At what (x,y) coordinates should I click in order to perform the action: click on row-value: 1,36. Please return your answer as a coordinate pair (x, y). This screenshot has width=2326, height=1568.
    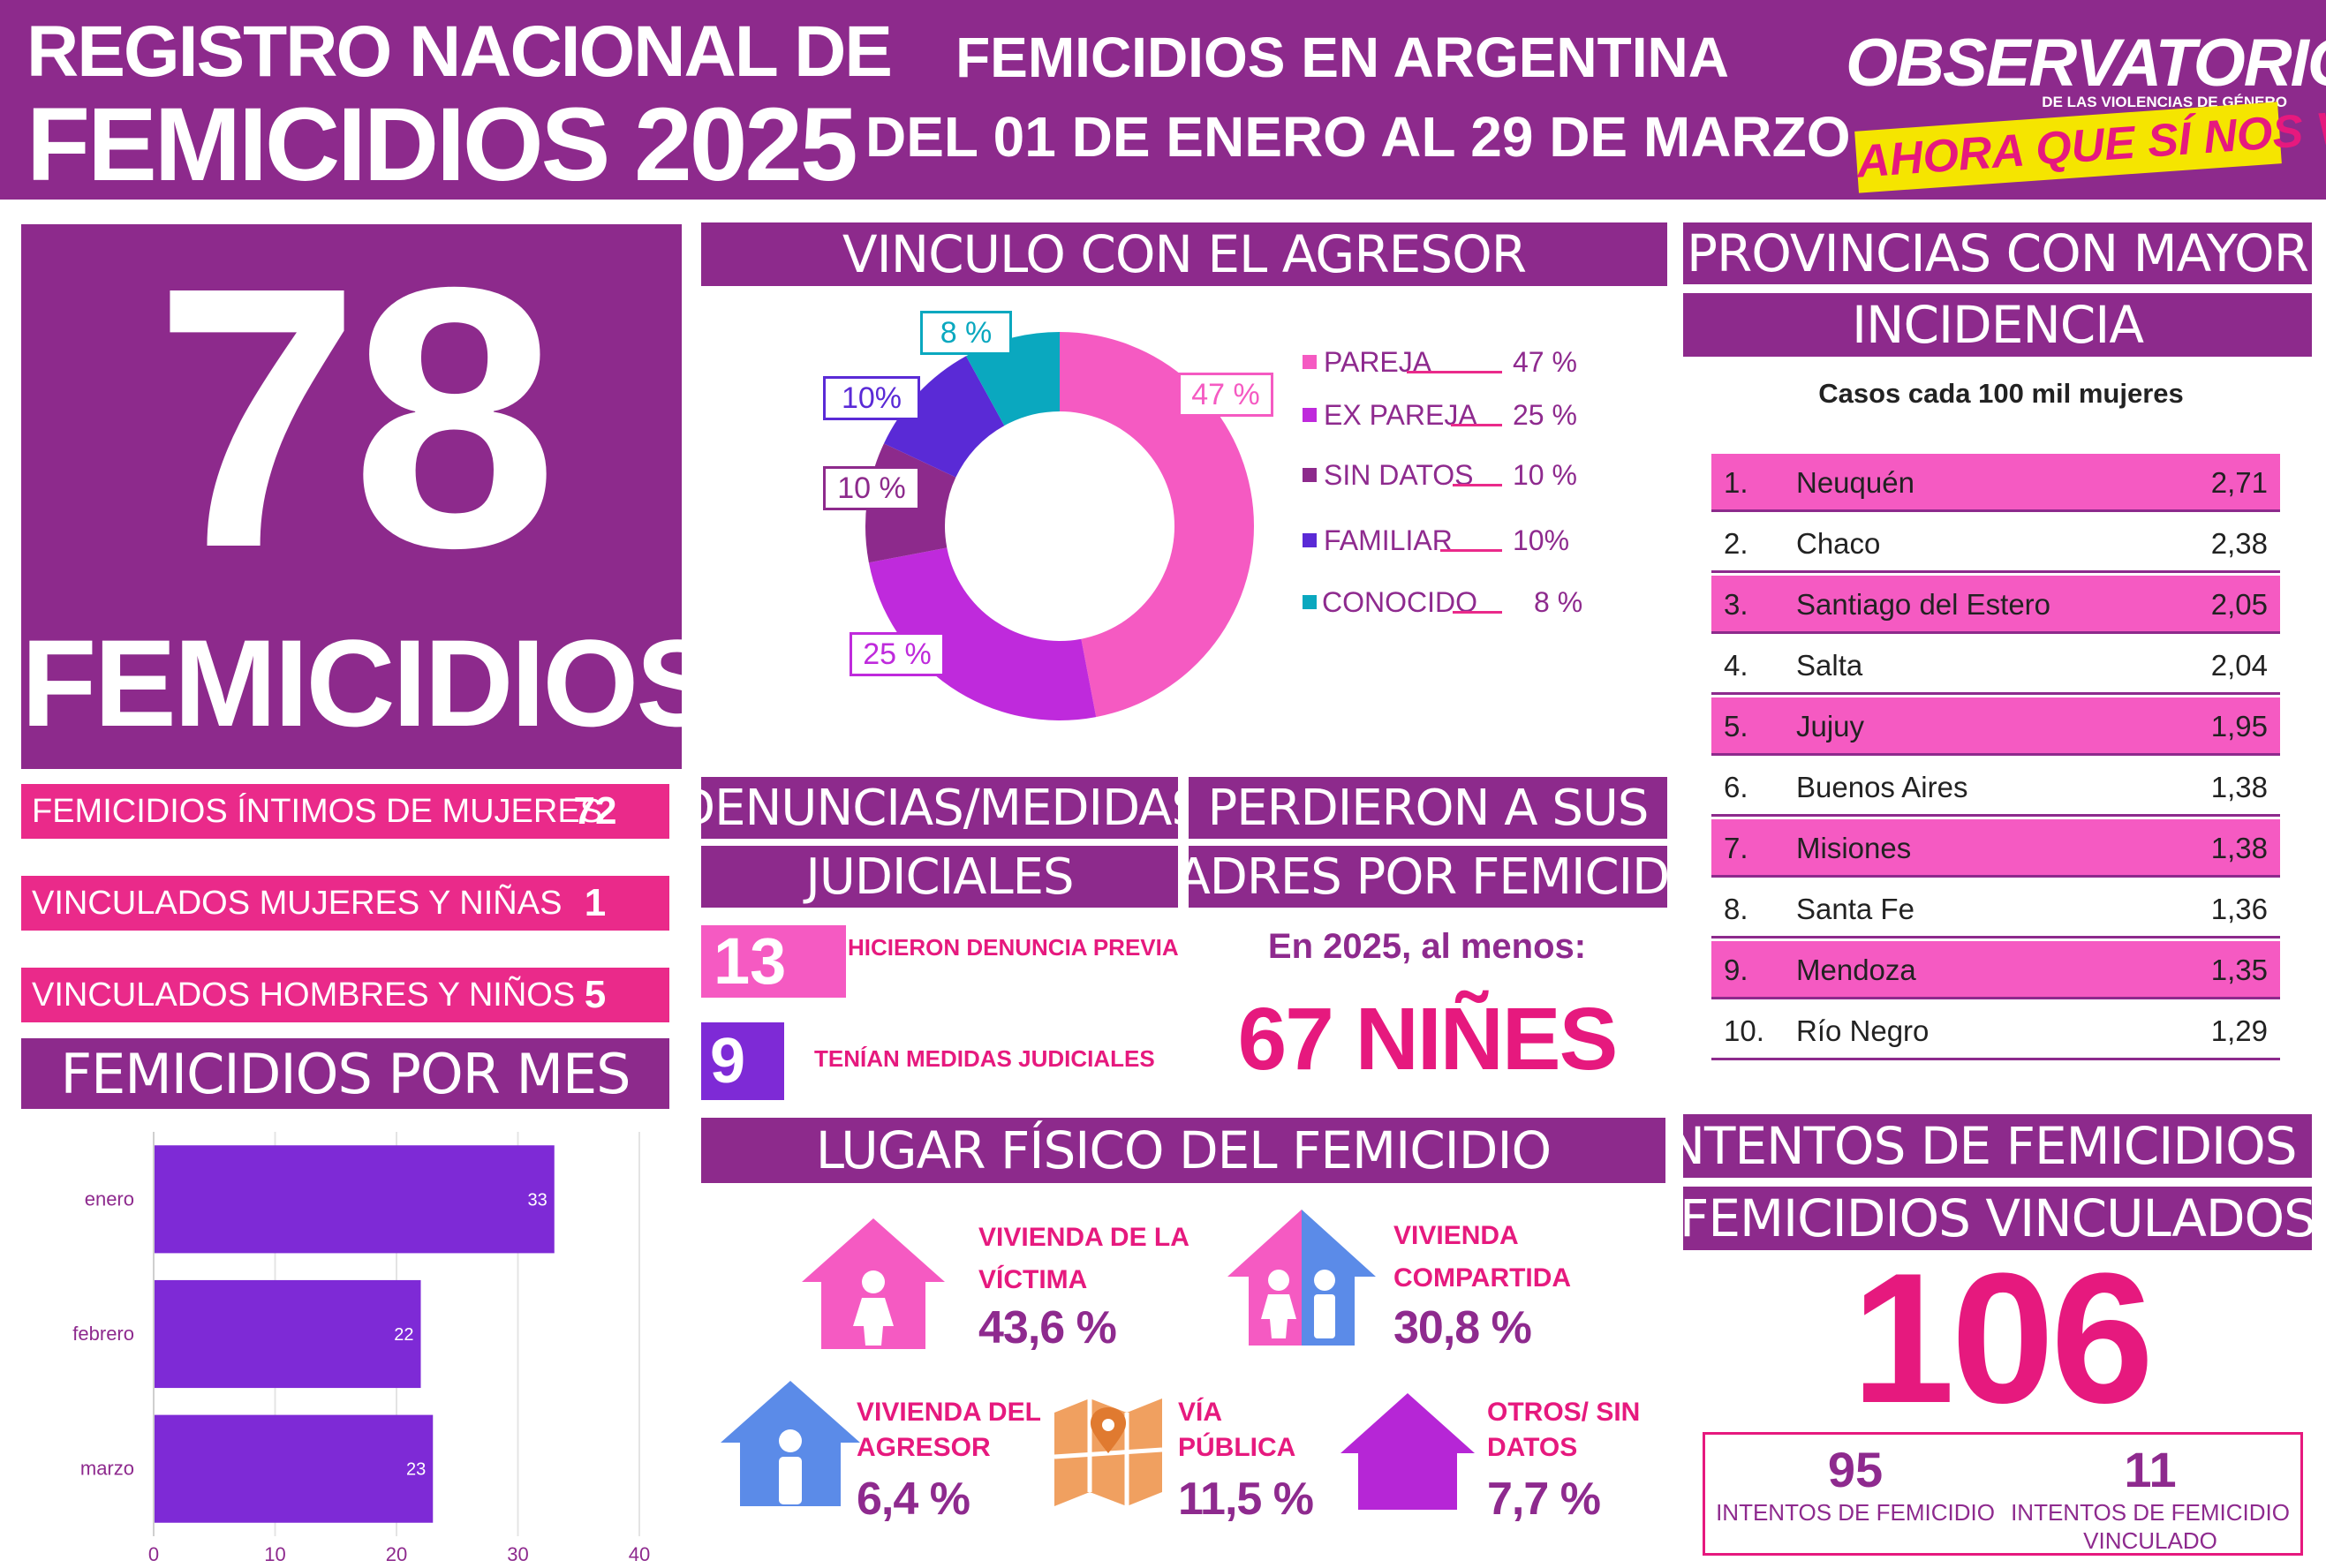
    Looking at the image, I should click on (2239, 909).